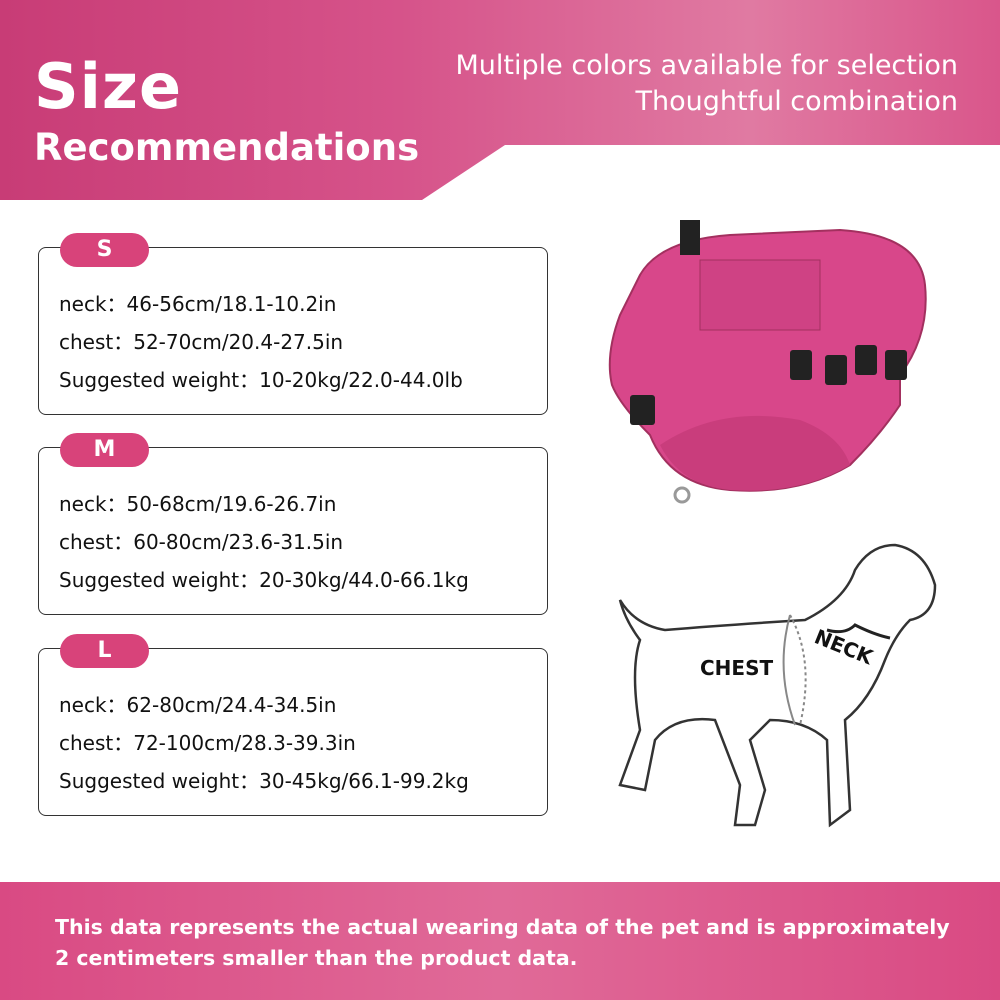 This screenshot has width=1000, height=1000. What do you see at coordinates (777, 685) in the screenshot?
I see `dog-measurement-diagram: CHEST NECK` at bounding box center [777, 685].